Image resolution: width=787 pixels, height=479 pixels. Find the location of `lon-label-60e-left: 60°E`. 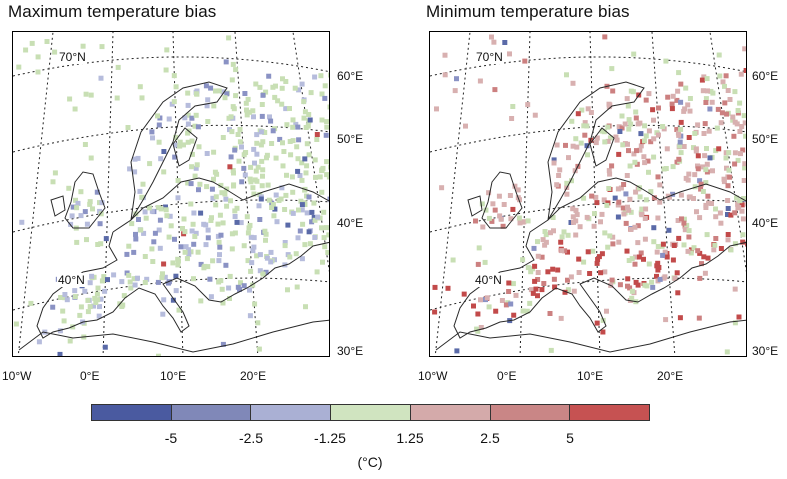

lon-label-60e-left: 60°E is located at coordinates (350, 76).